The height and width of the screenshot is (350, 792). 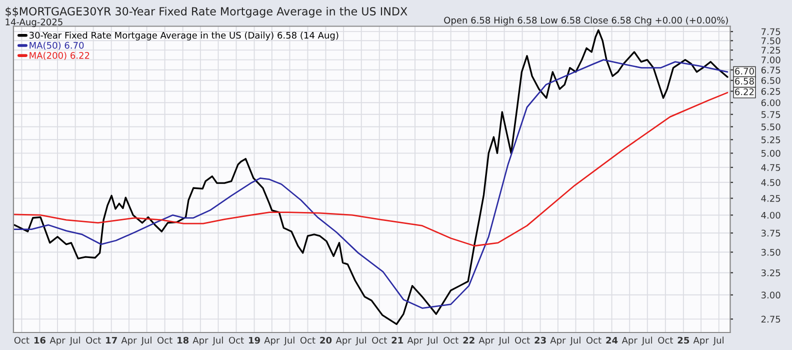 I want to click on x-tick-label: 21, so click(x=398, y=340).